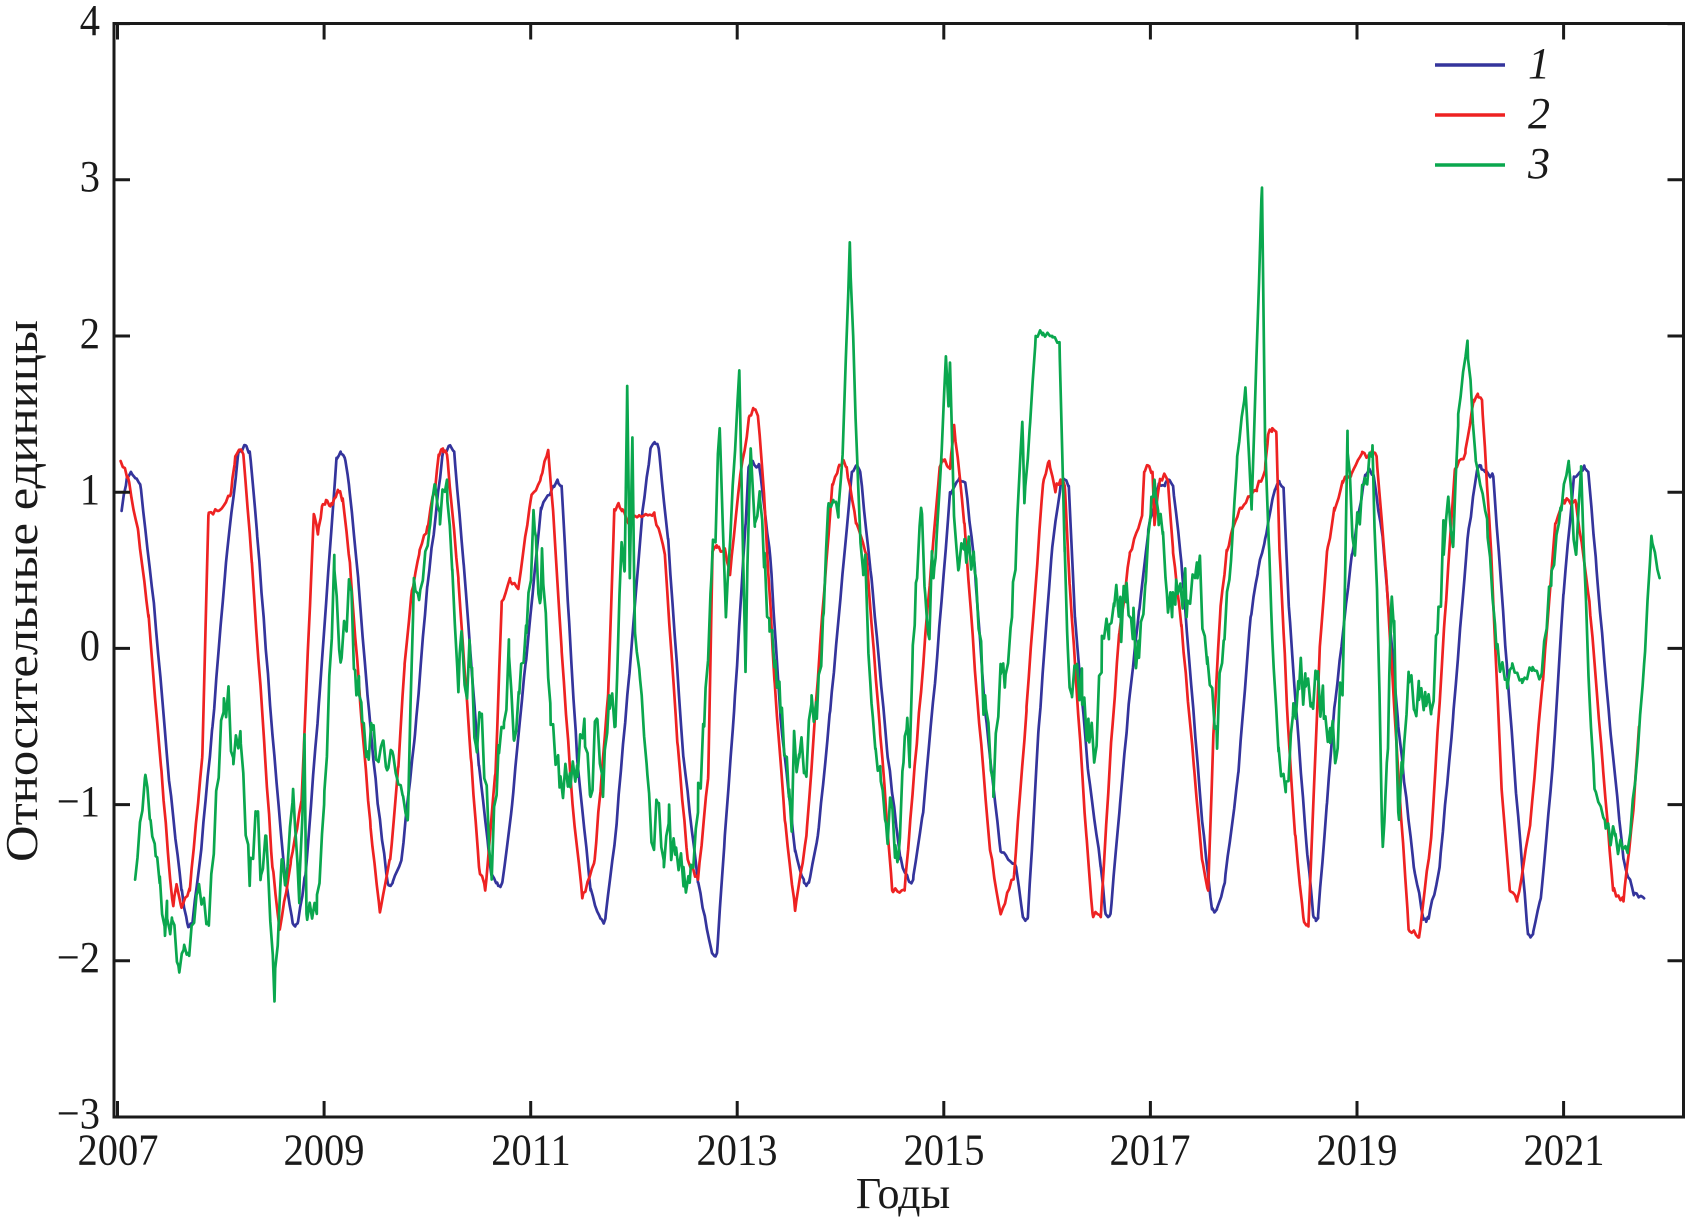 Image resolution: width=1695 pixels, height=1218 pixels. What do you see at coordinates (530, 1150) in the screenshot?
I see `svg-text: 2011` at bounding box center [530, 1150].